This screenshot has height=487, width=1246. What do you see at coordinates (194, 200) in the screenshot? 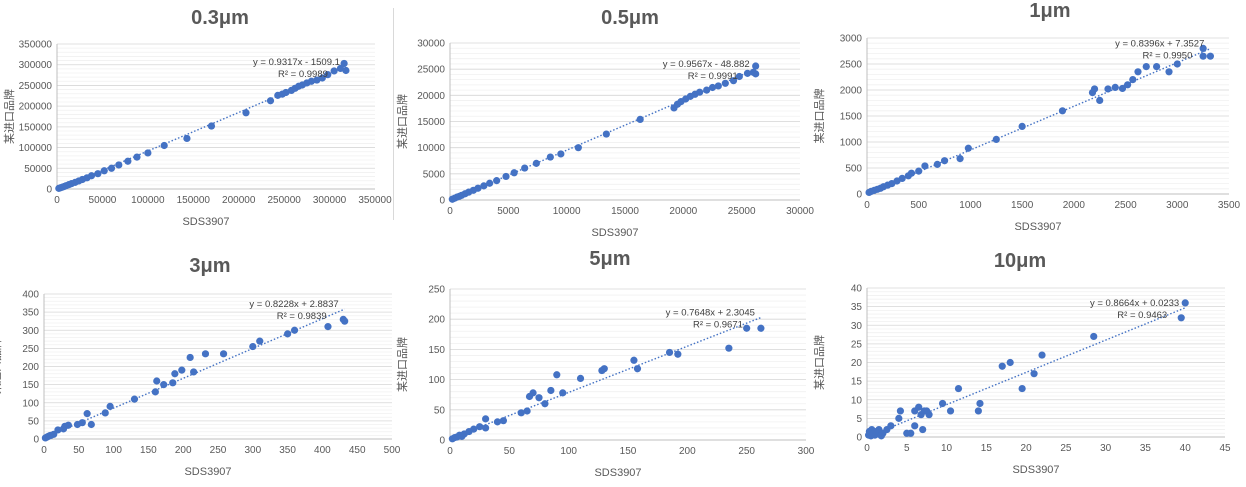
I see `x-tick-label: 150000` at bounding box center [194, 200].